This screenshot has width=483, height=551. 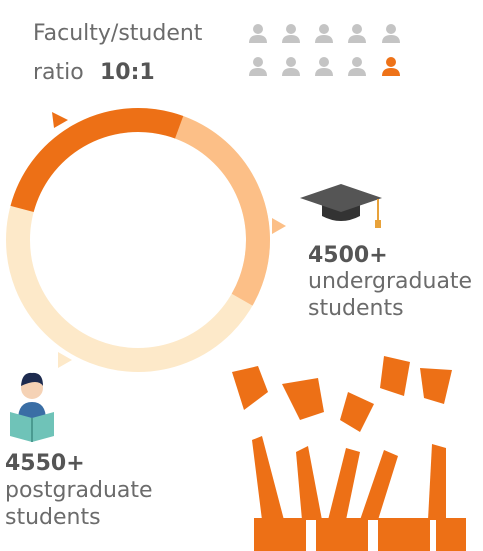 I want to click on undergrad-line2: students, so click(x=356, y=308).